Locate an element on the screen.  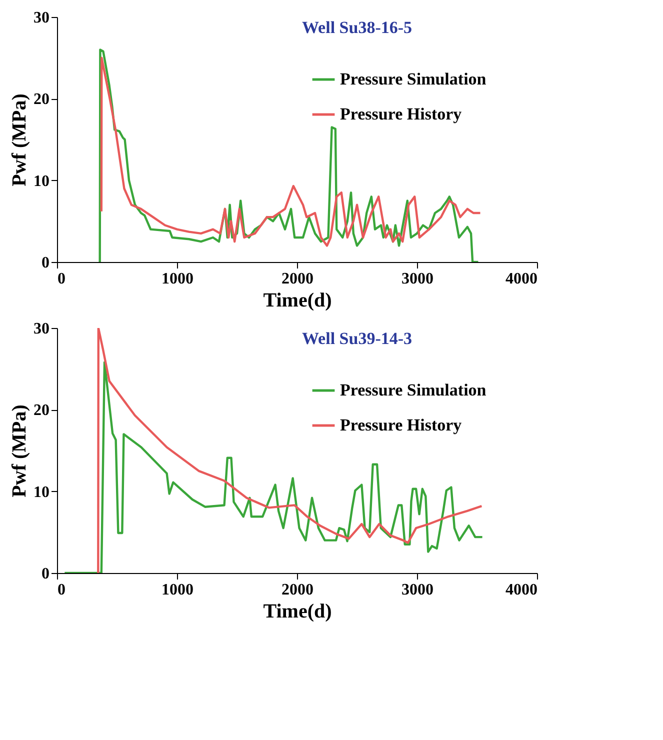
chart-title: Well Su39-14-3 is located at coordinates (357, 338).